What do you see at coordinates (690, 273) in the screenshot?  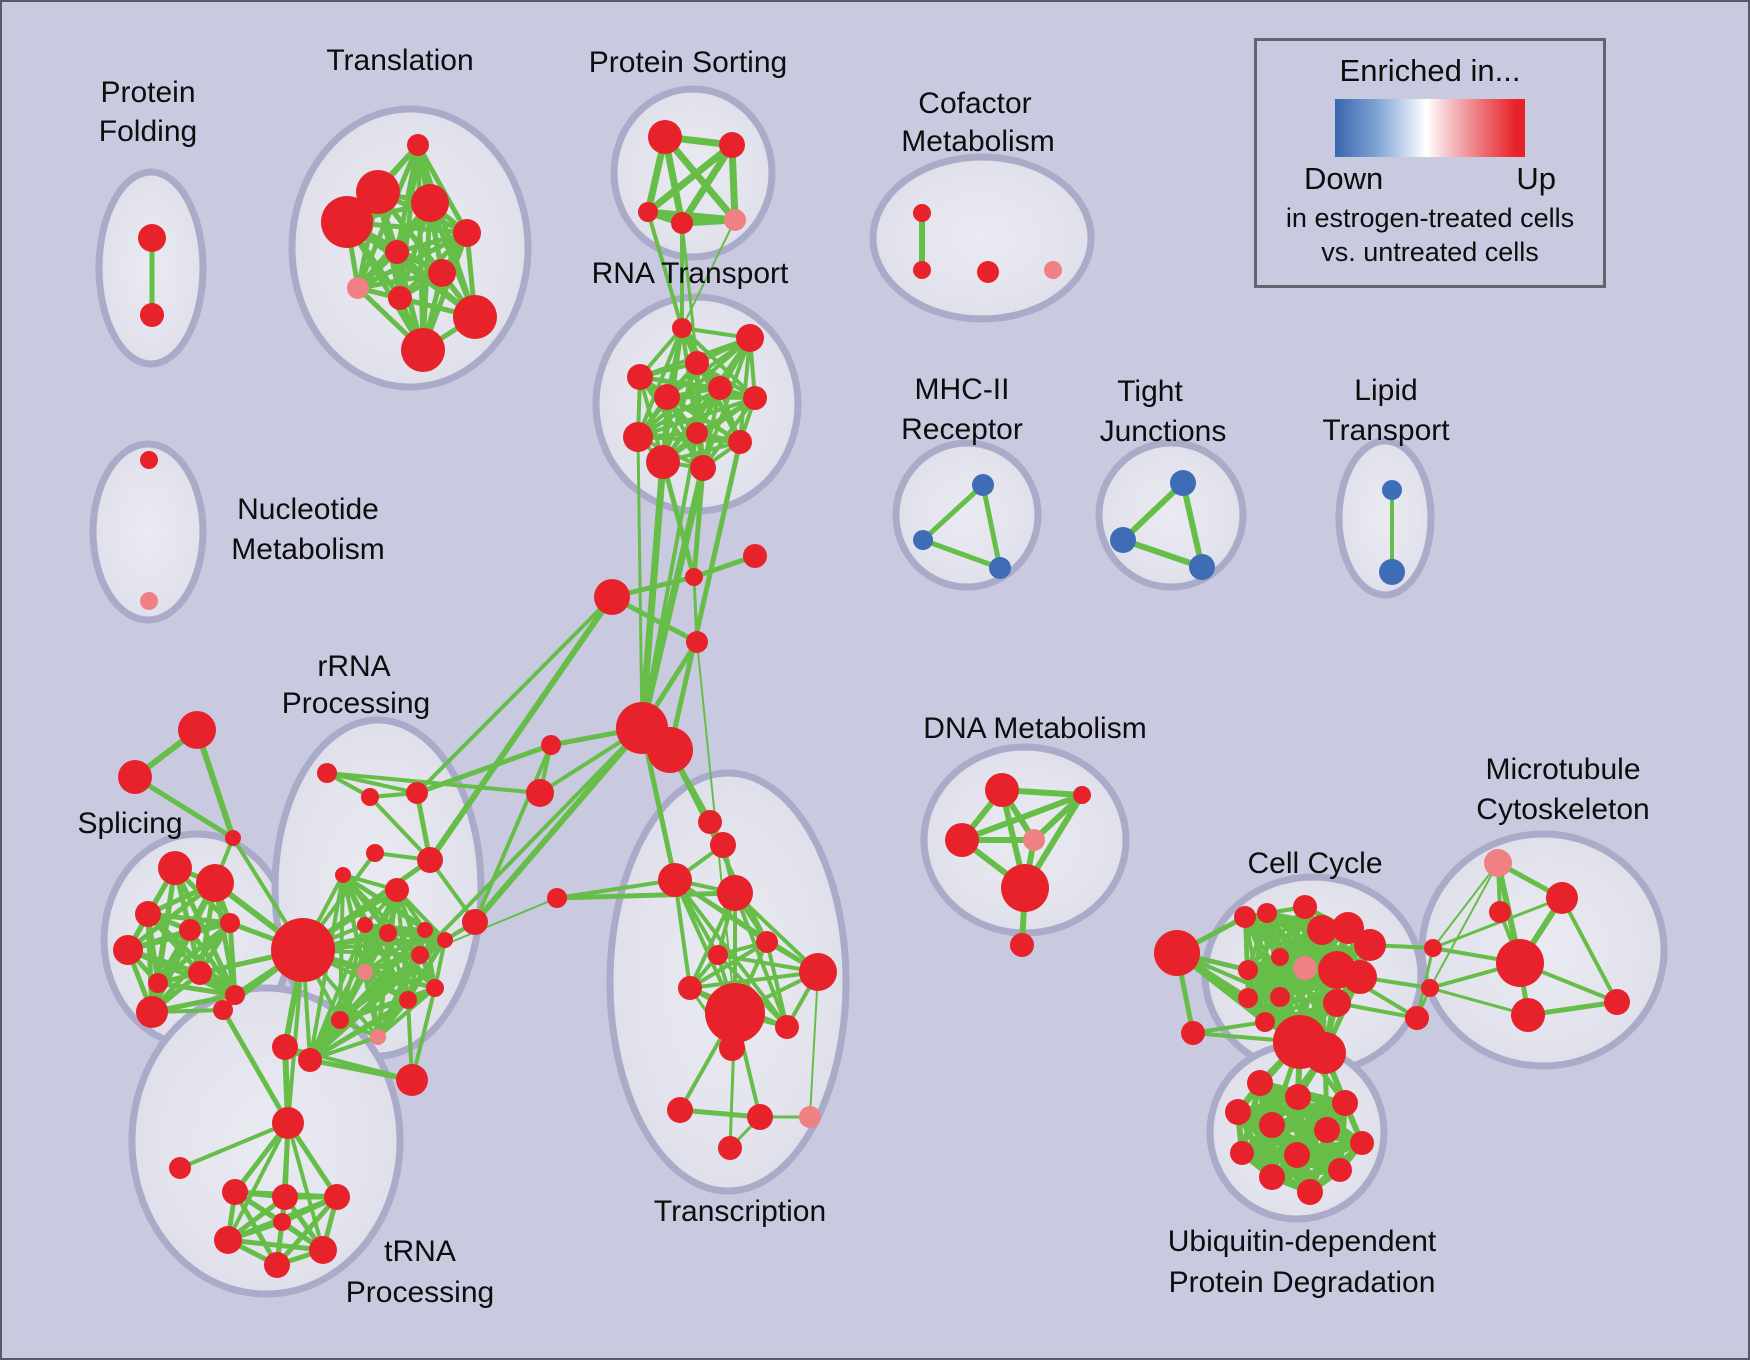 I see `cluster-label-rna-transport-0: RNA Transport` at bounding box center [690, 273].